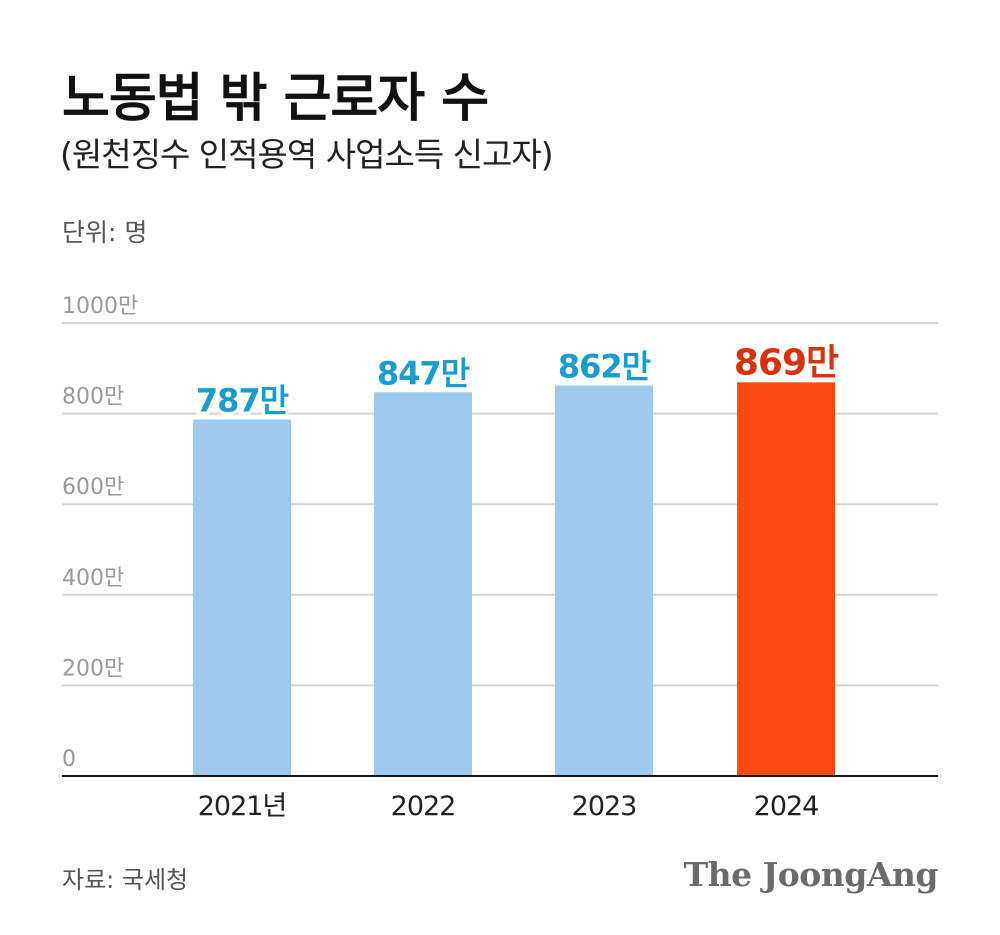 The width and height of the screenshot is (1000, 935). Describe the element at coordinates (604, 806) in the screenshot. I see `x-tick-label-2: 2023` at that location.